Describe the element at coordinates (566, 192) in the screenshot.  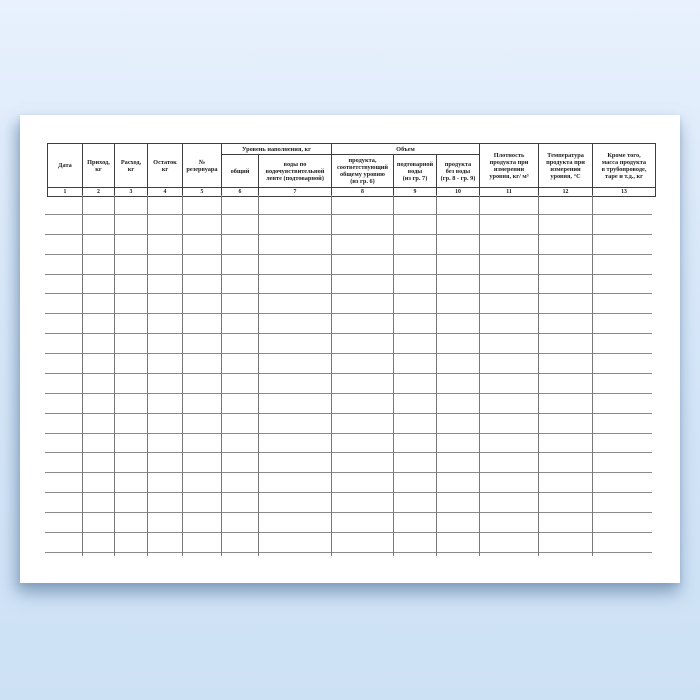
I see `col-number: 12` at that location.